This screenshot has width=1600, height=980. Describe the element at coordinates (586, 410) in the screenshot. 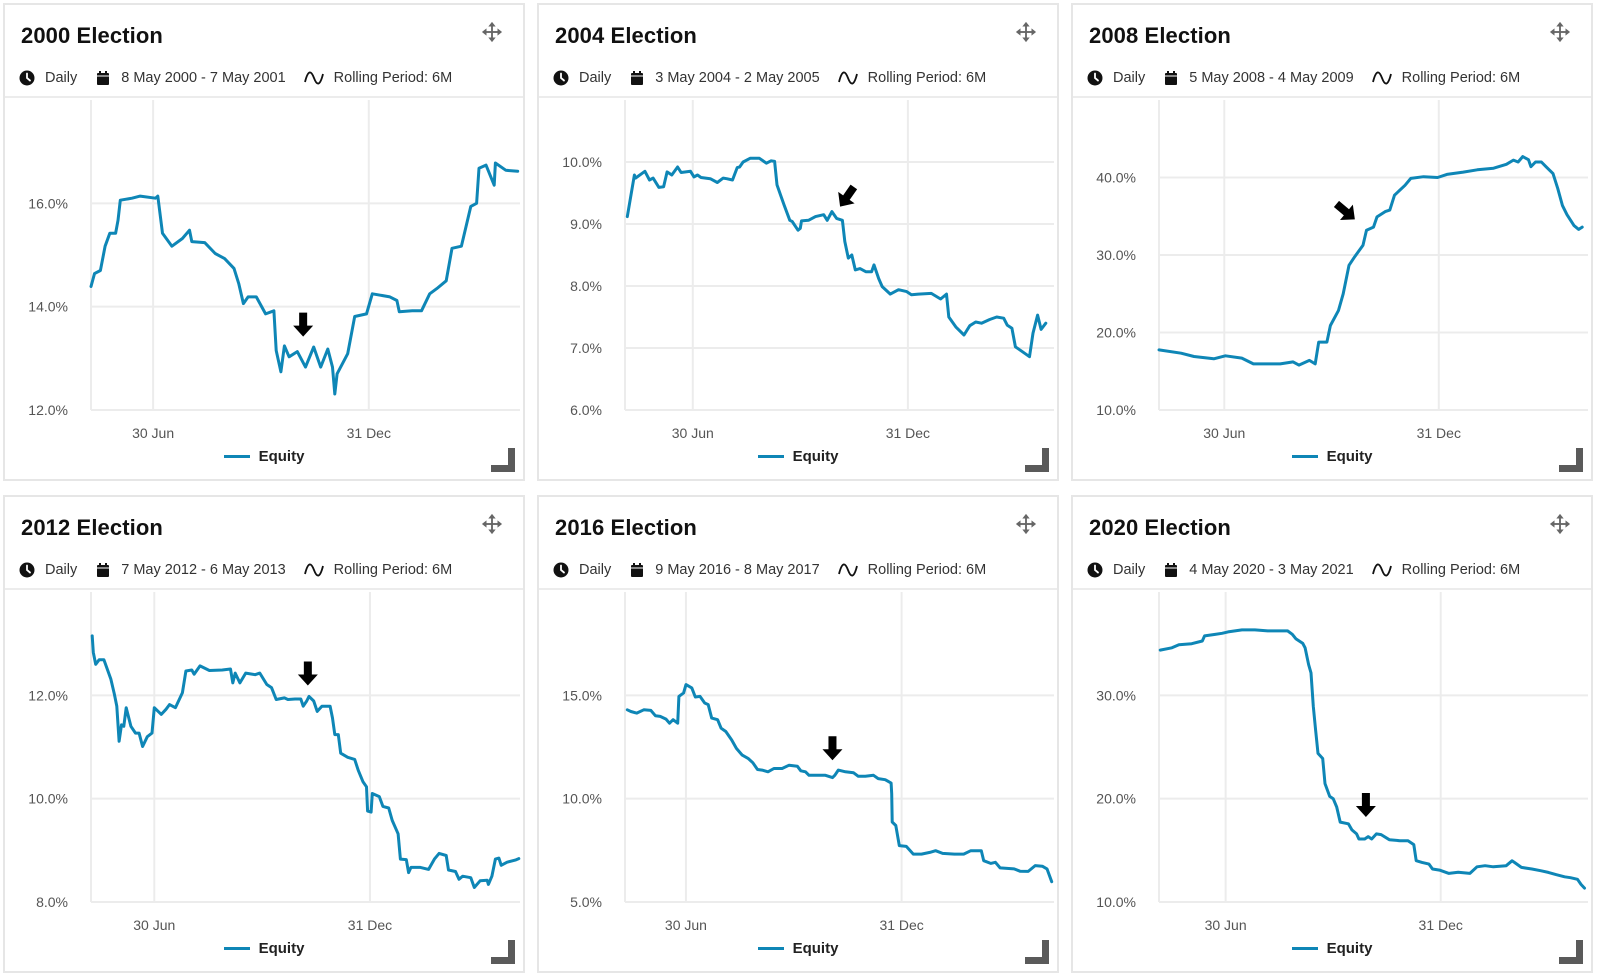

I see `y-tick-label: 6.0%` at that location.